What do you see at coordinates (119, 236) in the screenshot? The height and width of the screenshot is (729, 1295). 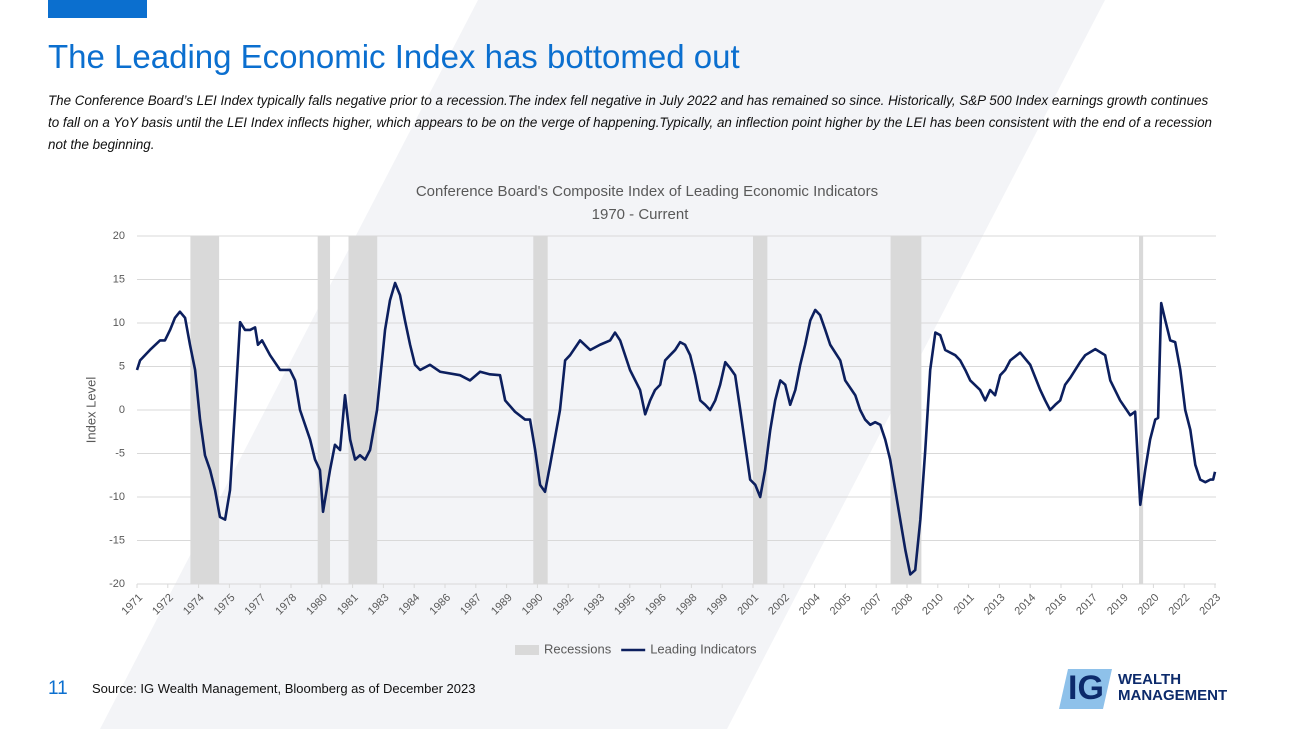 I see `y-tick-label: 20` at bounding box center [119, 236].